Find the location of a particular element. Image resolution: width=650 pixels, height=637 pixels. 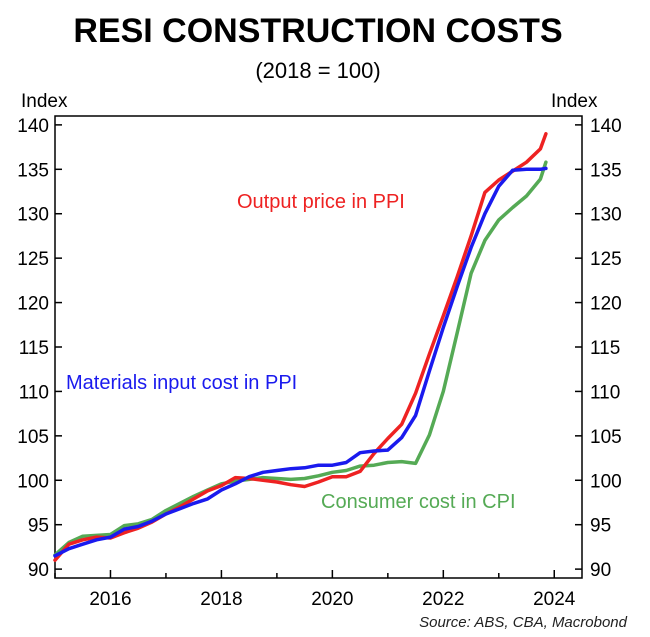

y-tick-left-label: 100 is located at coordinates (33, 481).